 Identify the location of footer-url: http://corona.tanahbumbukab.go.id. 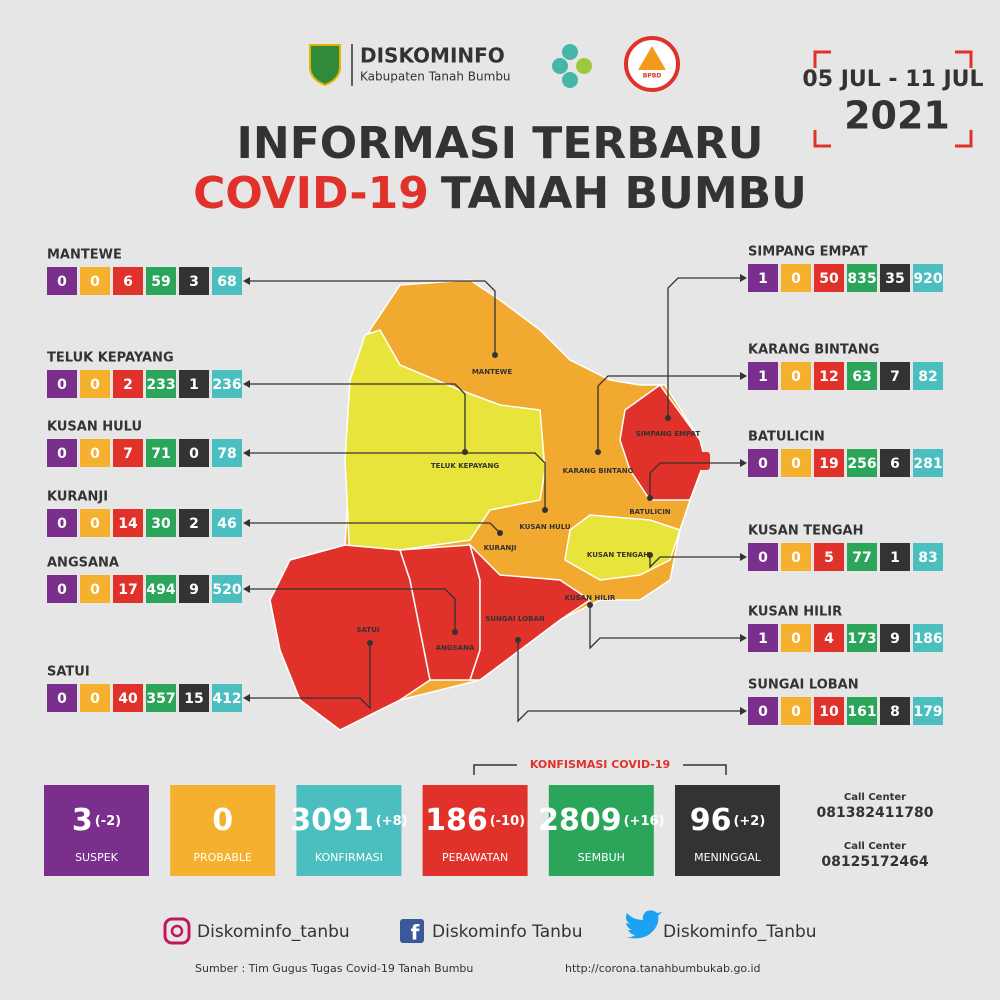
(663, 968).